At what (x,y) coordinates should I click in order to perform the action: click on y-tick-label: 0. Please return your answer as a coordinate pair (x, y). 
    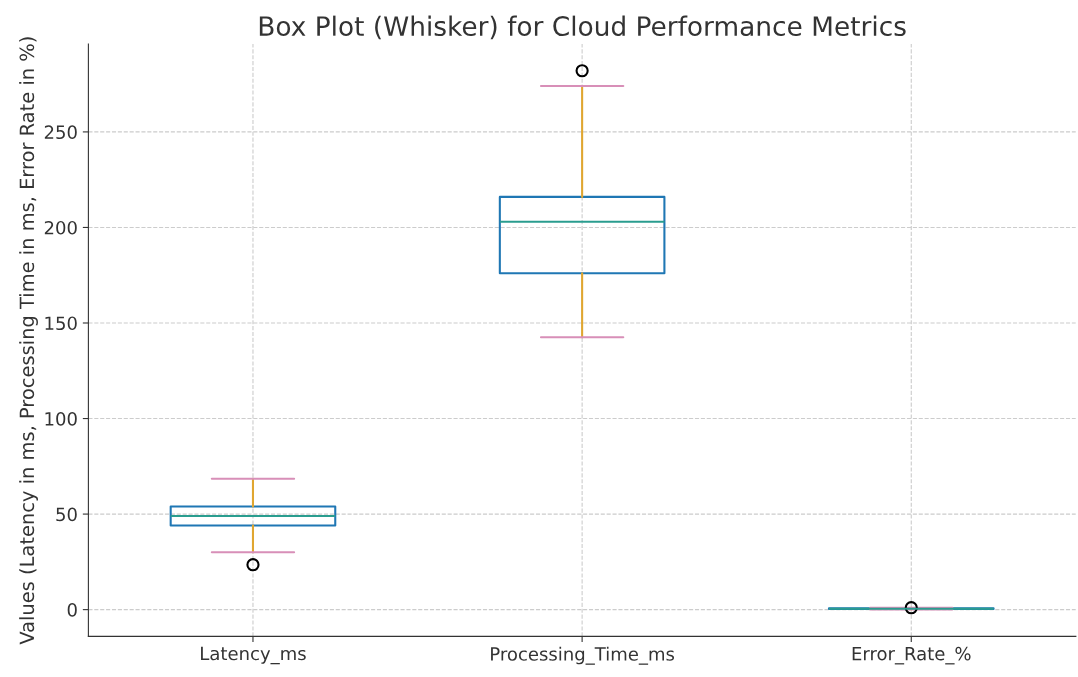
    Looking at the image, I should click on (72, 610).